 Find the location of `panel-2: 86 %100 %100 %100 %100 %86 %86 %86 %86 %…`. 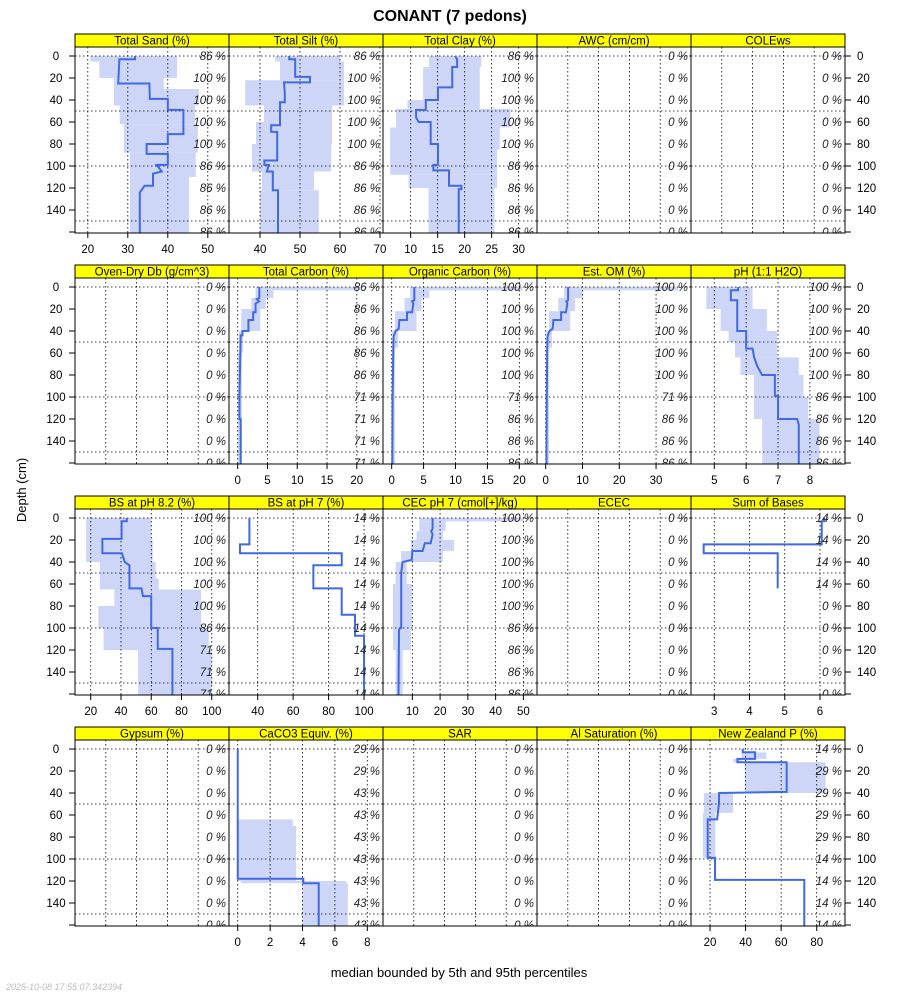

panel-2: 86 %100 %100 %100 %100 %86 %86 %86 %86 %… is located at coordinates (460, 144).